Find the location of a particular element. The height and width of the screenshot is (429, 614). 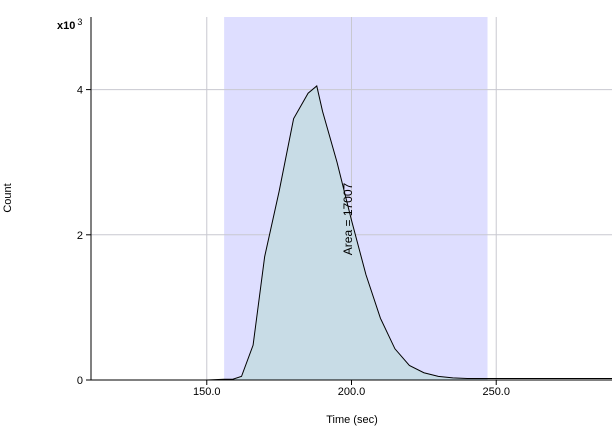

x-tick-label: 150.0 is located at coordinates (207, 392).